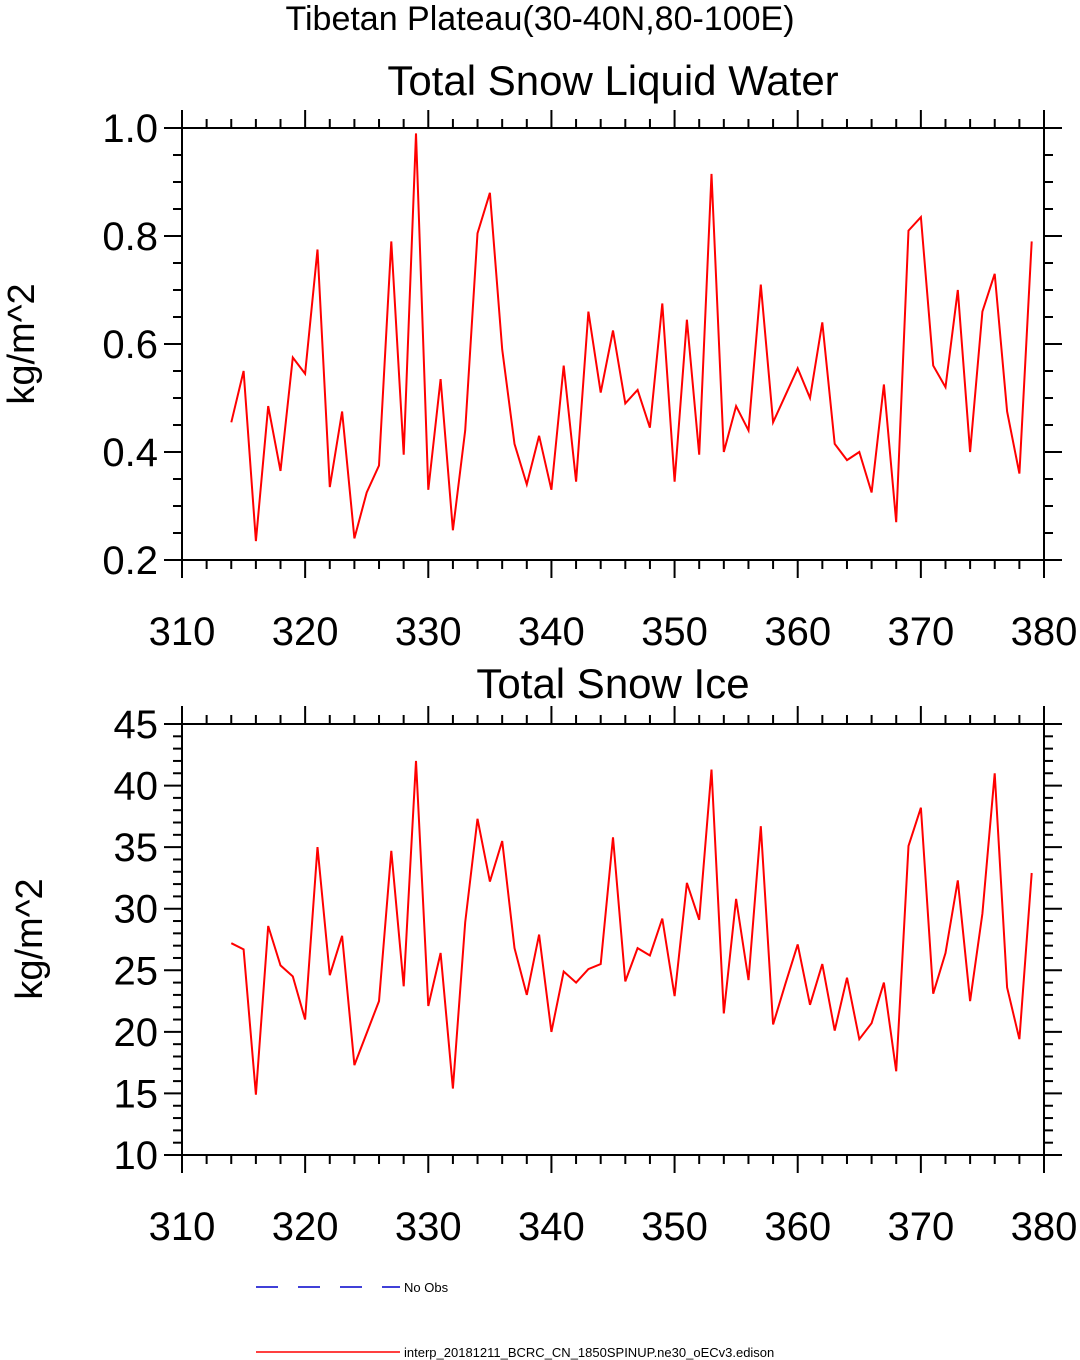 Image resolution: width=1080 pixels, height=1360 pixels. Describe the element at coordinates (136, 910) in the screenshot. I see `y-tick-label: 30` at that location.